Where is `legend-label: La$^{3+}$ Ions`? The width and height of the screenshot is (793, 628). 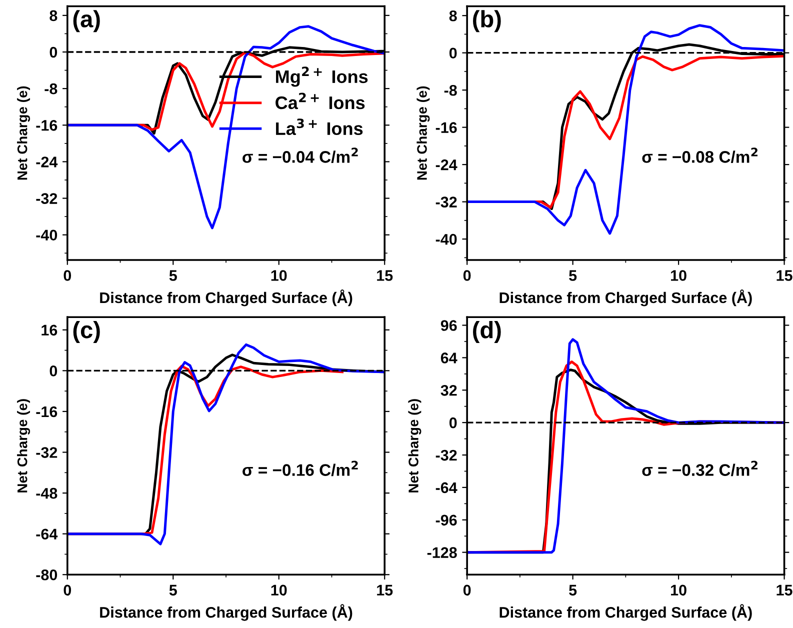
legend-label: La$^{3+}$ Ions is located at coordinates (319, 127).